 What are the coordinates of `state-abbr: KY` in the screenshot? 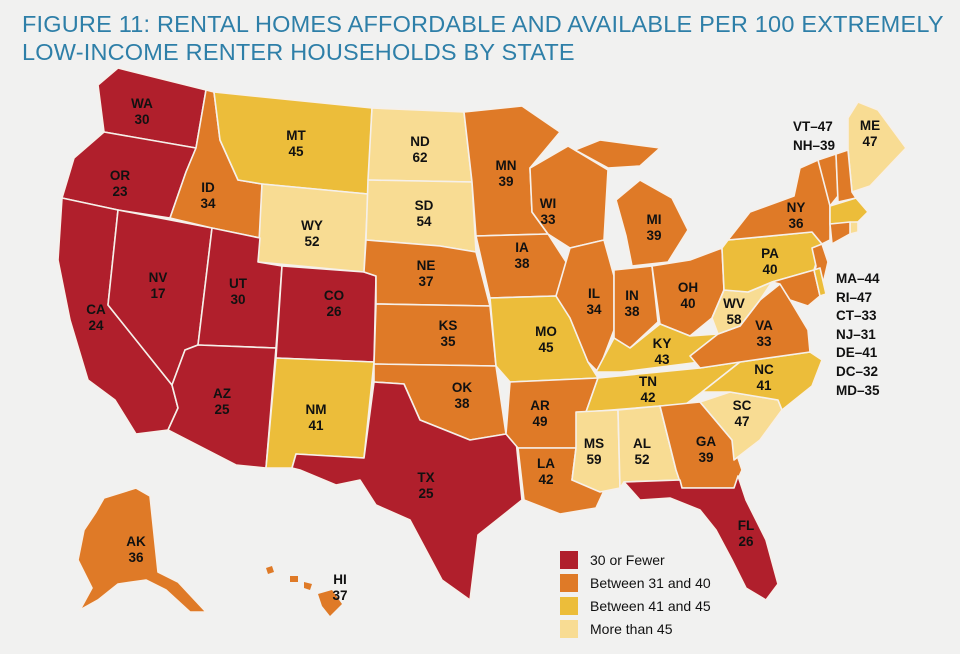 It's located at (662, 343).